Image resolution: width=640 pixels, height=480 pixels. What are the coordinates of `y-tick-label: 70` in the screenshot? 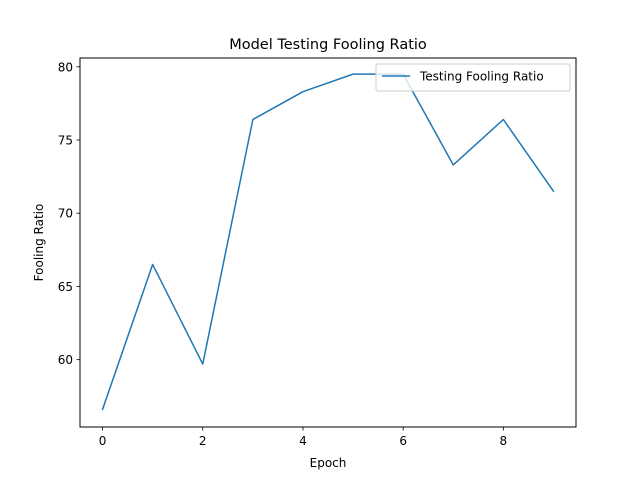 It's located at (65, 214).